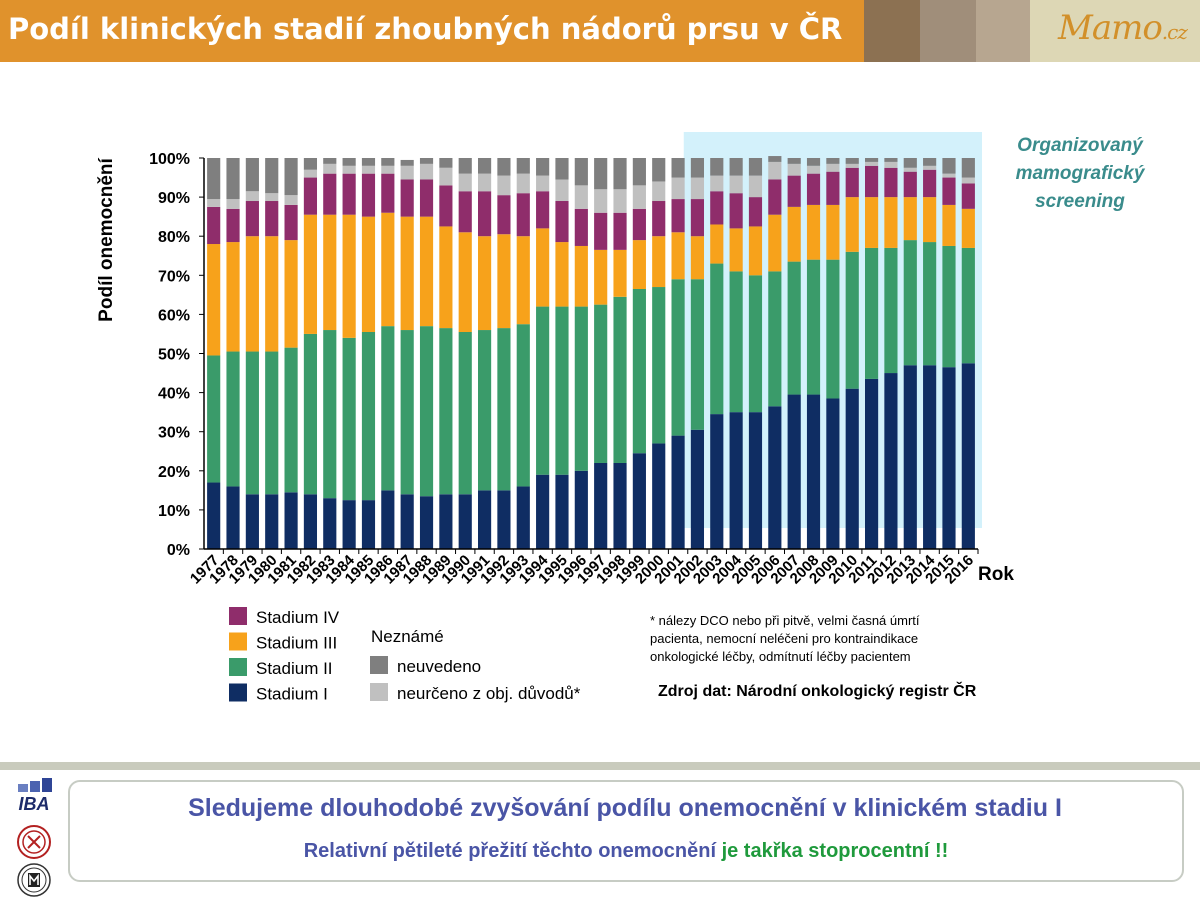  What do you see at coordinates (34, 842) in the screenshot?
I see `faculty-emblem-icon` at bounding box center [34, 842].